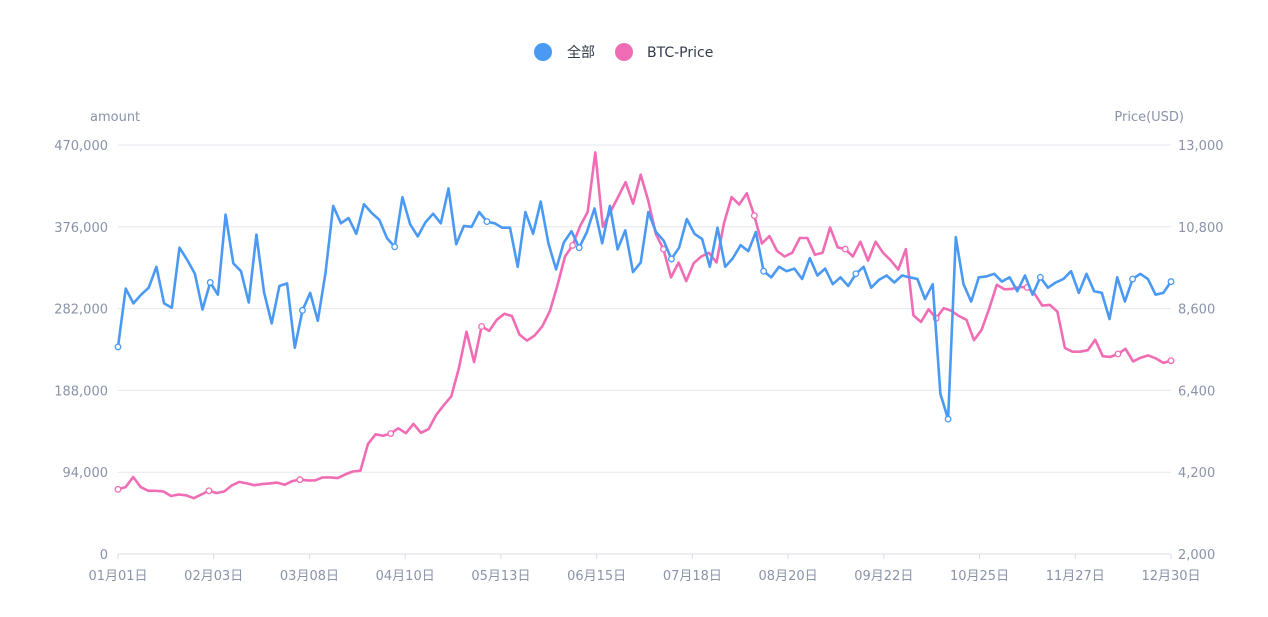  Describe the element at coordinates (81, 228) in the screenshot. I see `left-tick-label: 376,000` at that location.